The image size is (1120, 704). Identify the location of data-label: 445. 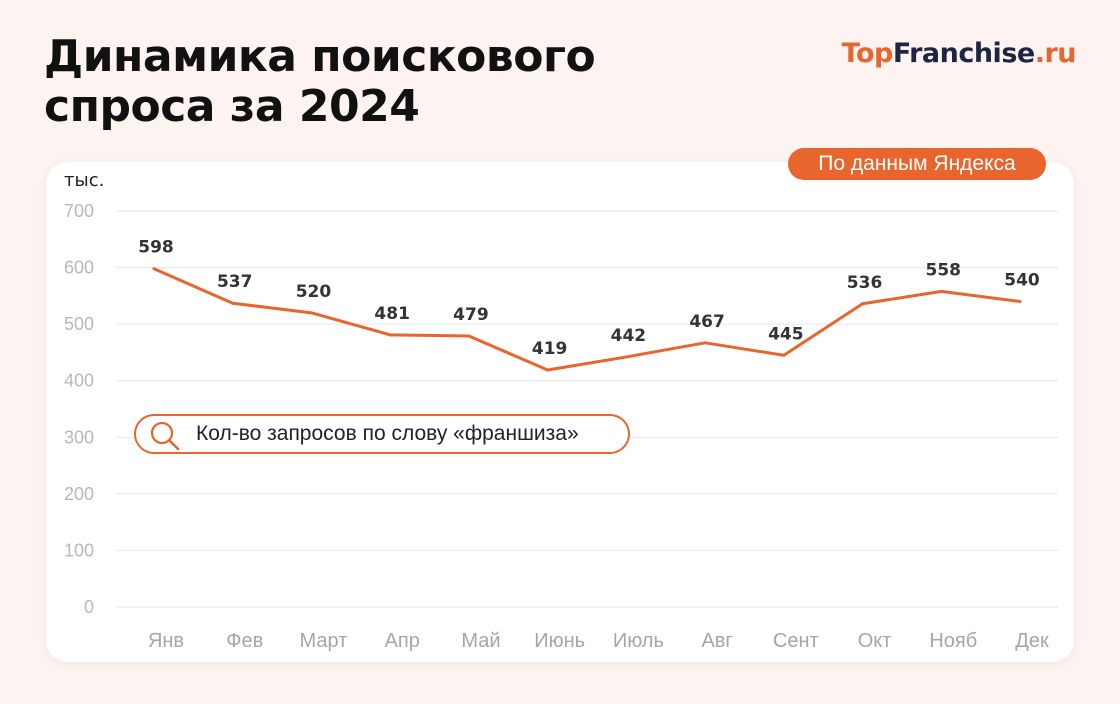
(786, 334).